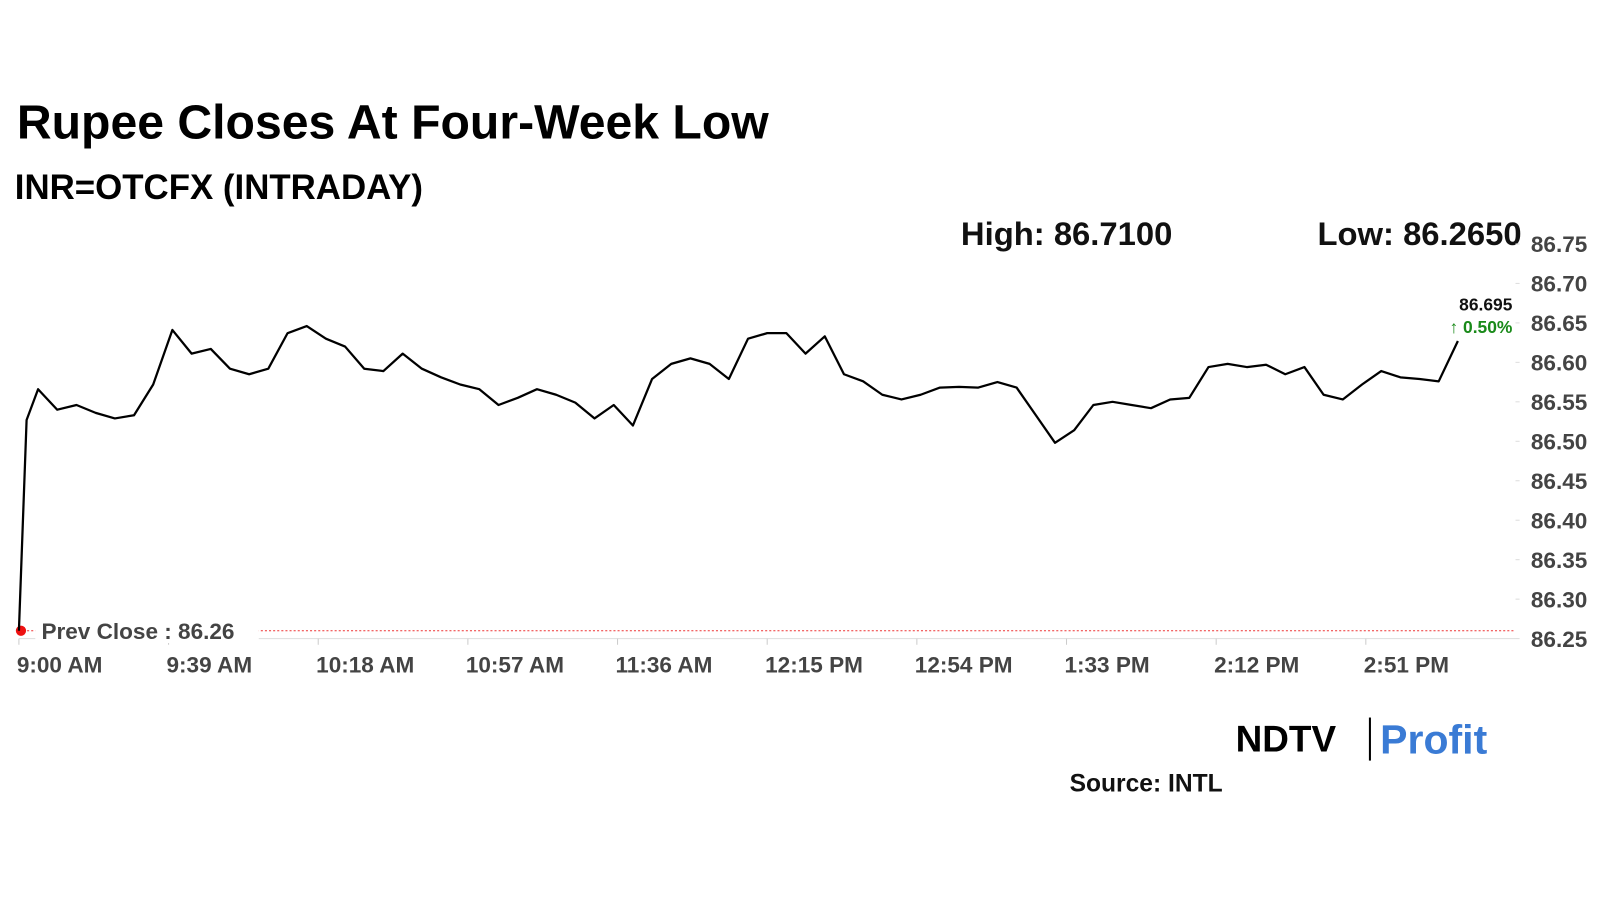 This screenshot has width=1600, height=900. I want to click on prev-close-dot, so click(21, 630).